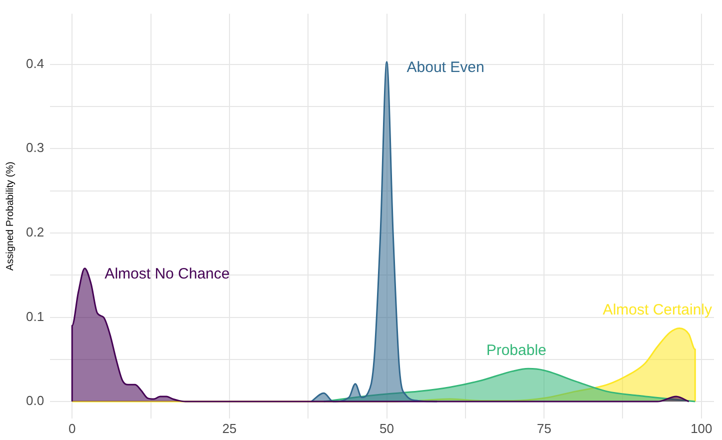  What do you see at coordinates (167, 274) in the screenshot?
I see `series-label: Almost No Chance` at bounding box center [167, 274].